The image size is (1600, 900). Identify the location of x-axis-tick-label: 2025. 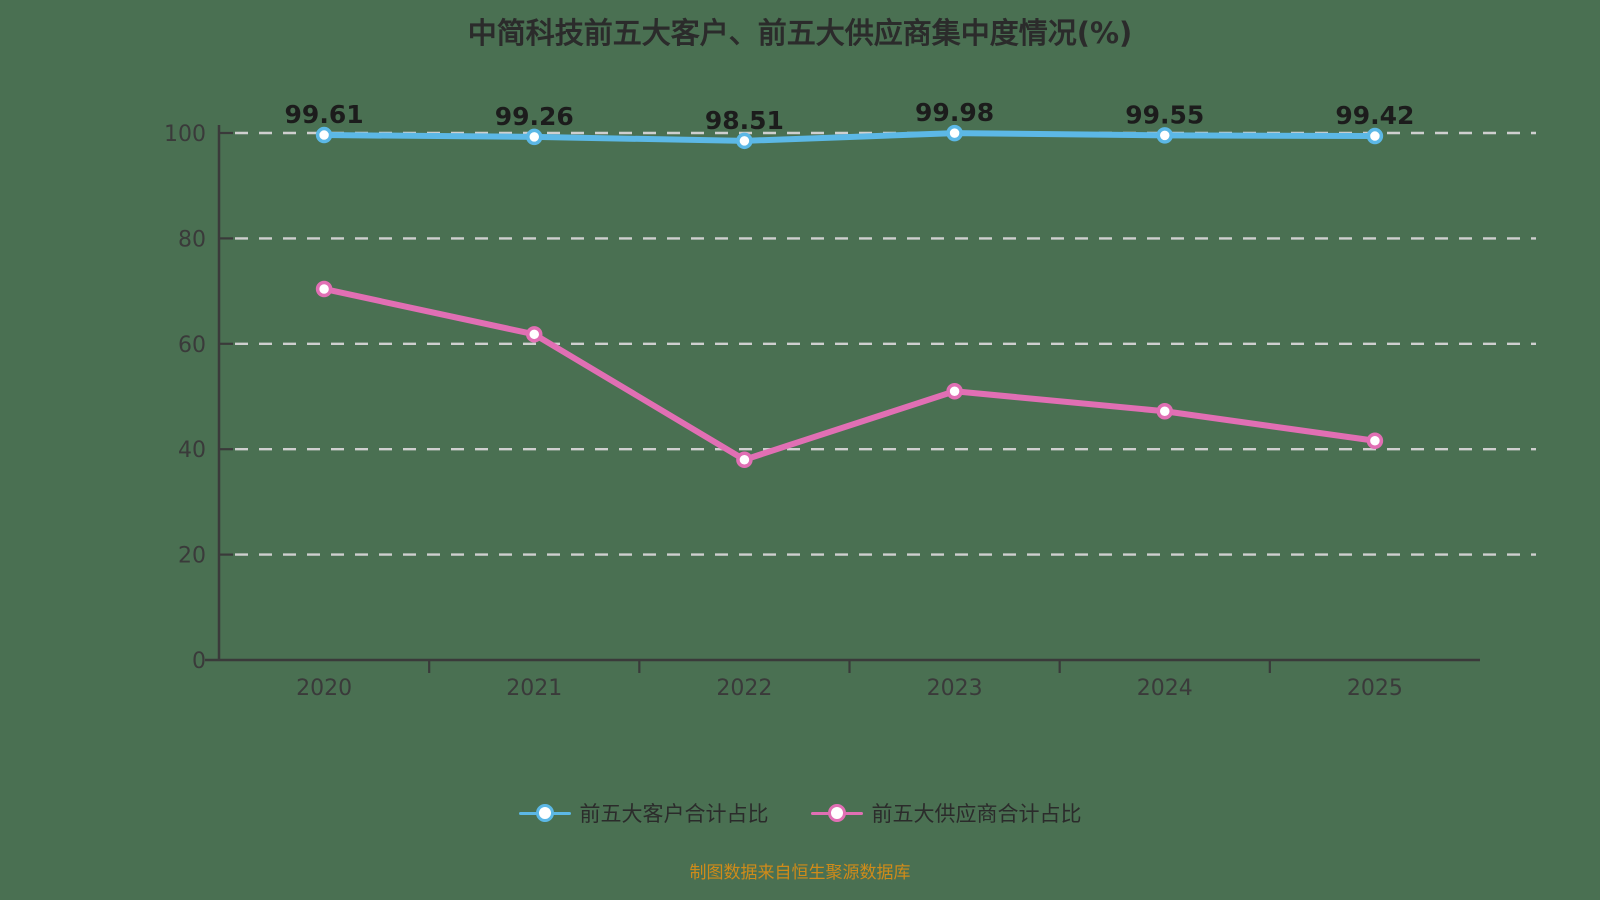
(1375, 688).